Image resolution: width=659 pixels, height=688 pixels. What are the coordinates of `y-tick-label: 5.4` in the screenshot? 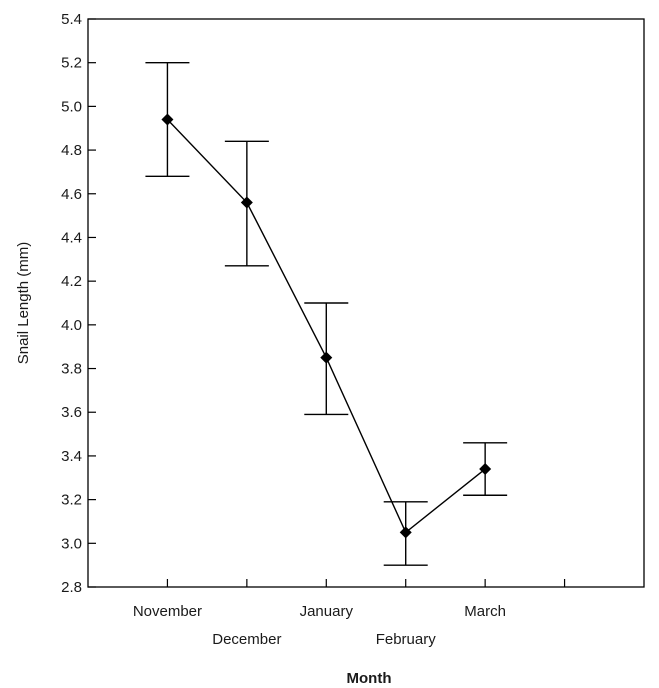 It's located at (71, 19).